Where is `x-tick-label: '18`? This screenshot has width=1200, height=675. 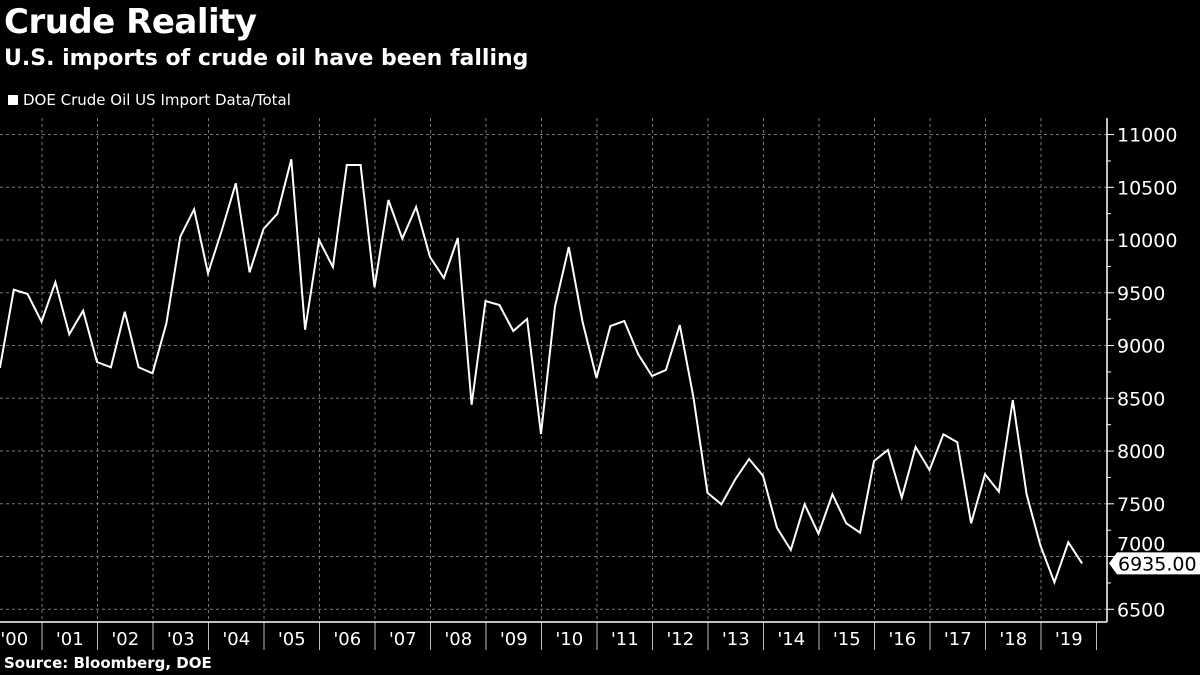 x-tick-label: '18 is located at coordinates (1013, 639).